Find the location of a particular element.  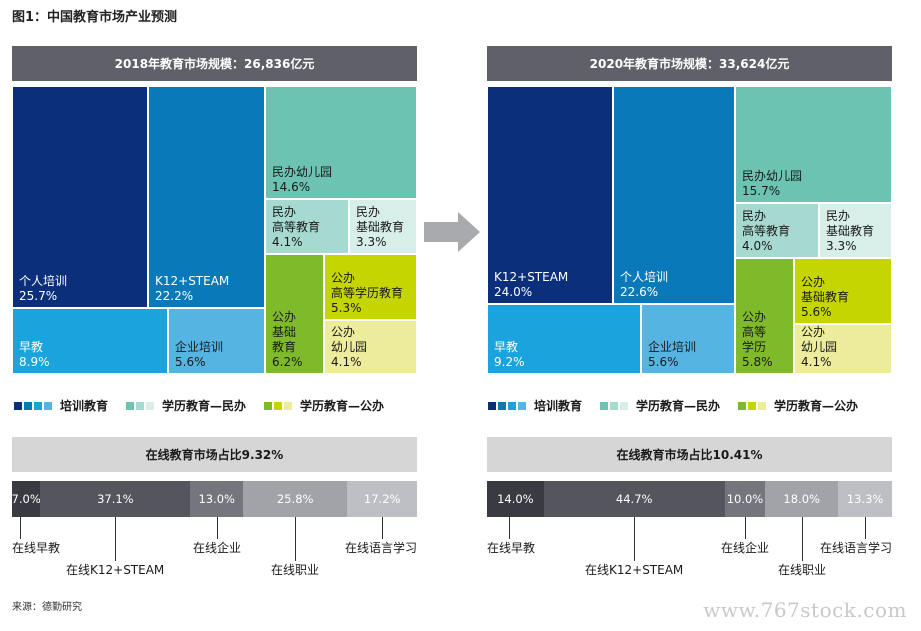

treemap-tile-label: 民办幼儿园 14.6% is located at coordinates (302, 180).